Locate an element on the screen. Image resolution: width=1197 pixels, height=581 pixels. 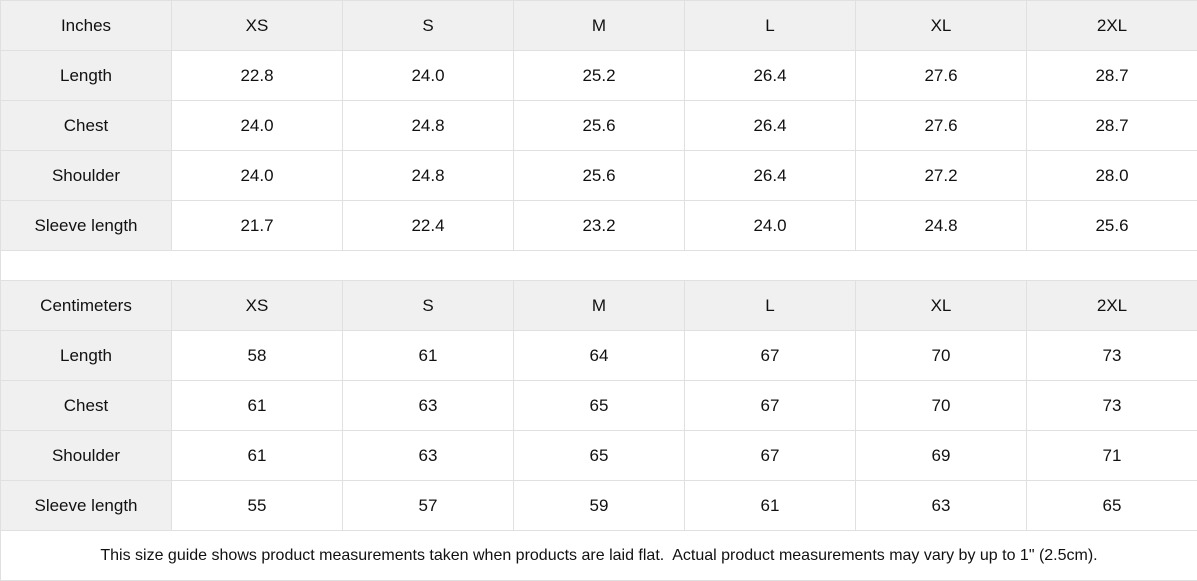
measurement-cell: 23.2 is located at coordinates (599, 226).